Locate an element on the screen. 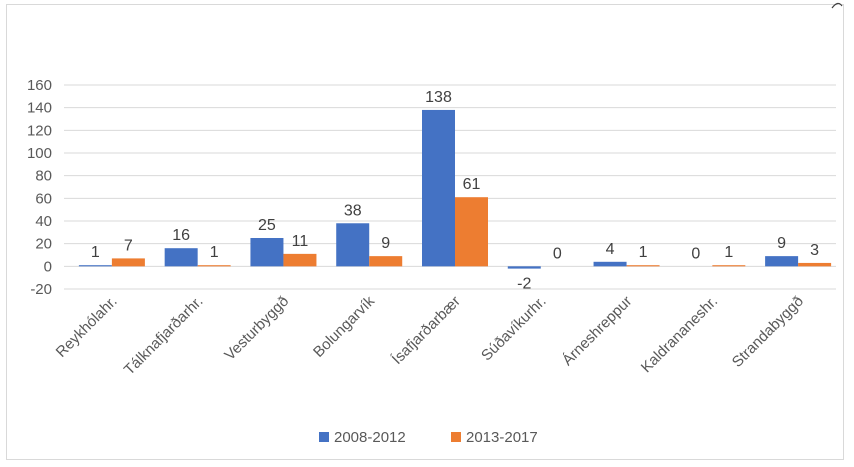 This screenshot has width=854, height=467. y-tick-label: 20 is located at coordinates (43, 244).